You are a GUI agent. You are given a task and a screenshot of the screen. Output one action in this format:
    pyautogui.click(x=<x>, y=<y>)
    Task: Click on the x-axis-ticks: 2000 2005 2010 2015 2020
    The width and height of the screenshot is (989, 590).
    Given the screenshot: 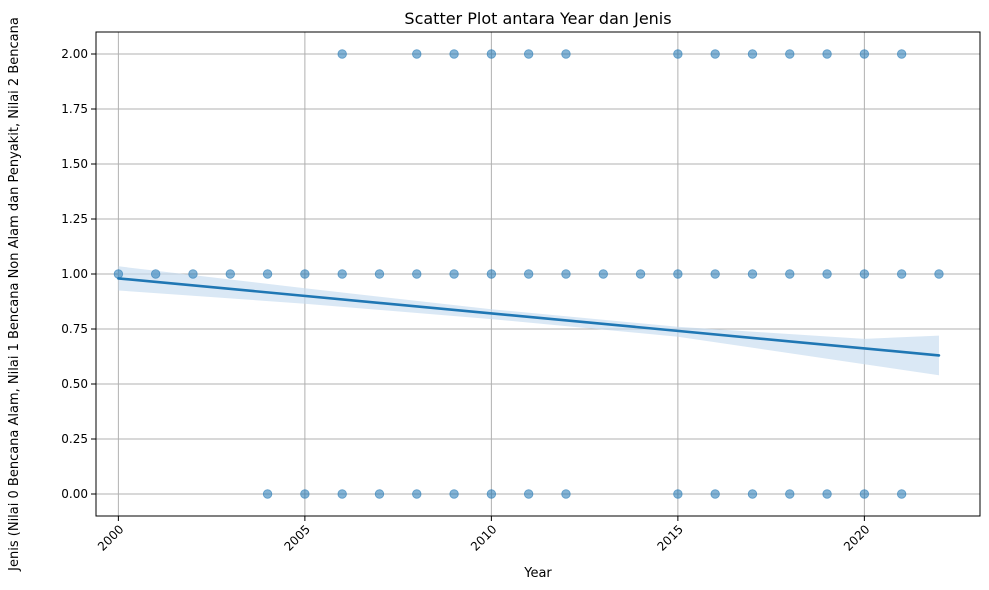 What is the action you would take?
    pyautogui.click(x=483, y=535)
    